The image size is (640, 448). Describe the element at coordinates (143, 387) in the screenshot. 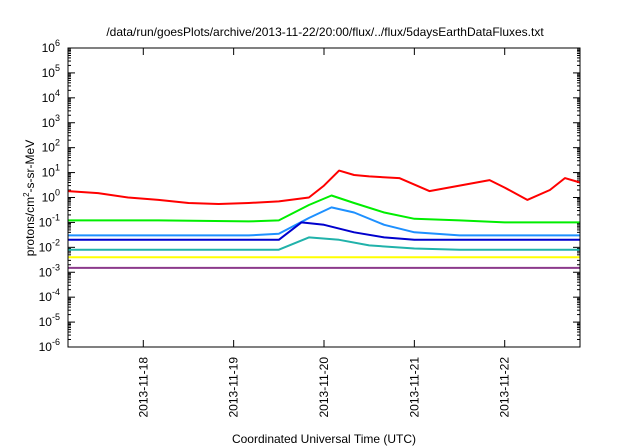

I see `x-tick-label: 2013-11-18` at that location.